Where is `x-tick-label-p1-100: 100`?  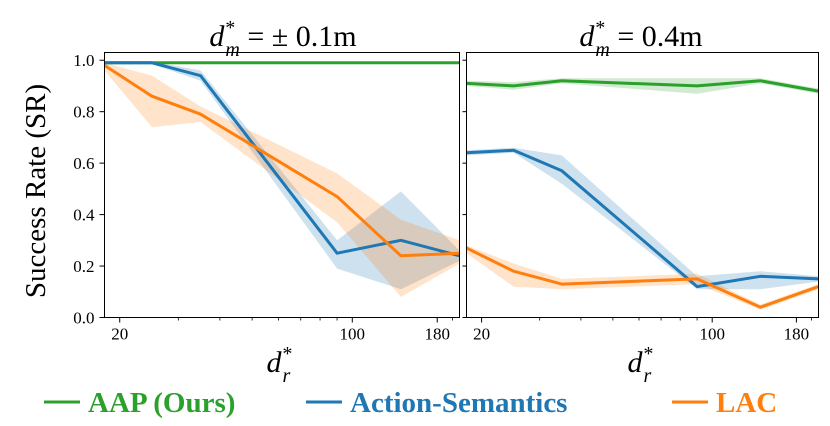
x-tick-label-p1-100: 100 is located at coordinates (353, 334).